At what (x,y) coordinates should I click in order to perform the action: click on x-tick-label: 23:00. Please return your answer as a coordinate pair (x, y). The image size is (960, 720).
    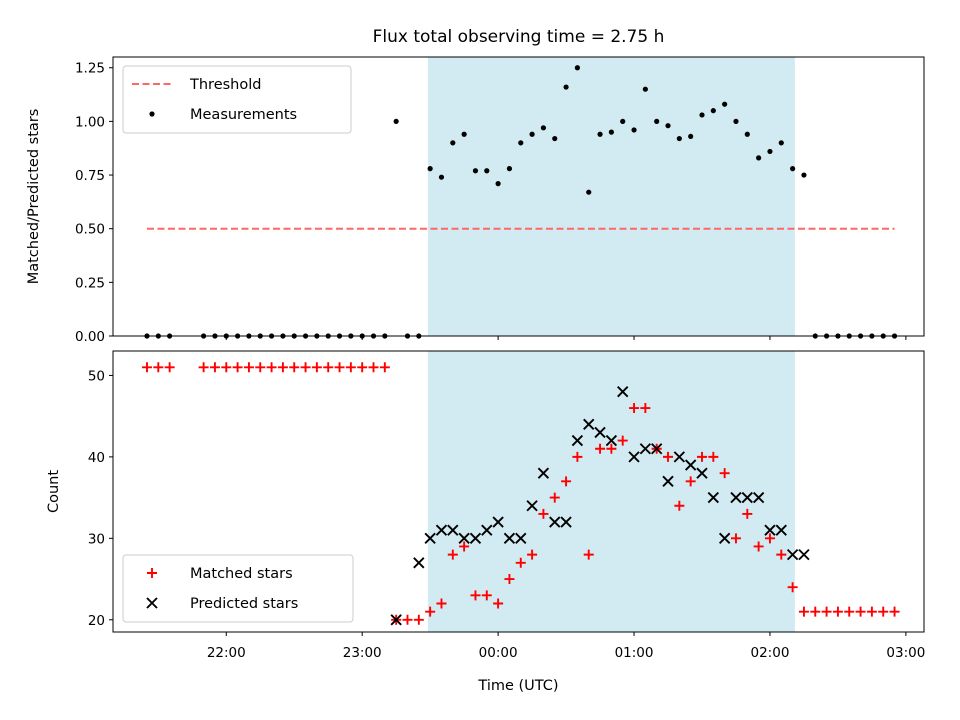
    Looking at the image, I should click on (362, 653).